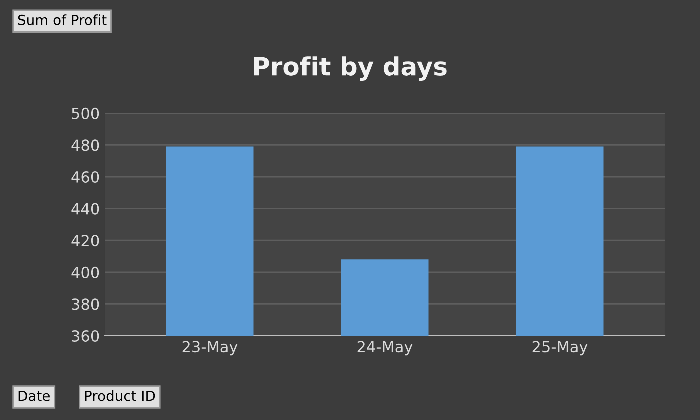 Image resolution: width=700 pixels, height=420 pixels. What do you see at coordinates (86, 336) in the screenshot?
I see `y-tick-label: 360` at bounding box center [86, 336].